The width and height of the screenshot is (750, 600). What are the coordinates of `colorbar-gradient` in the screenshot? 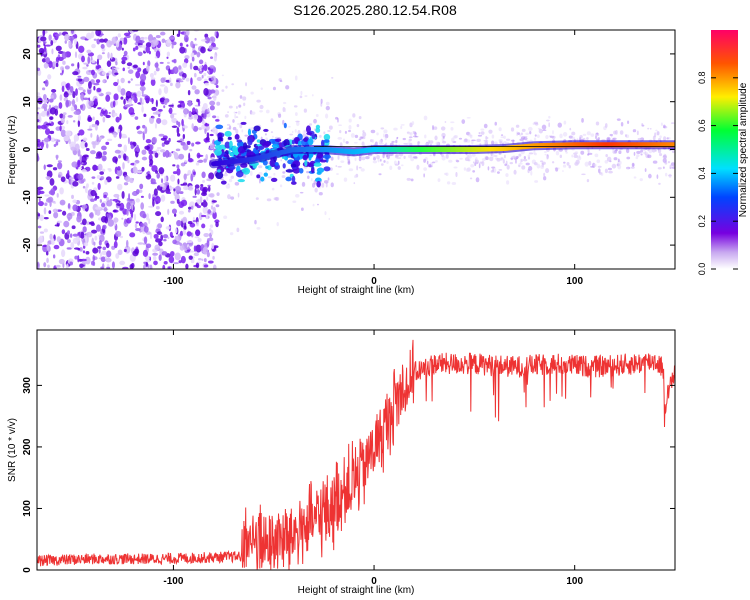 It's located at (724, 149).